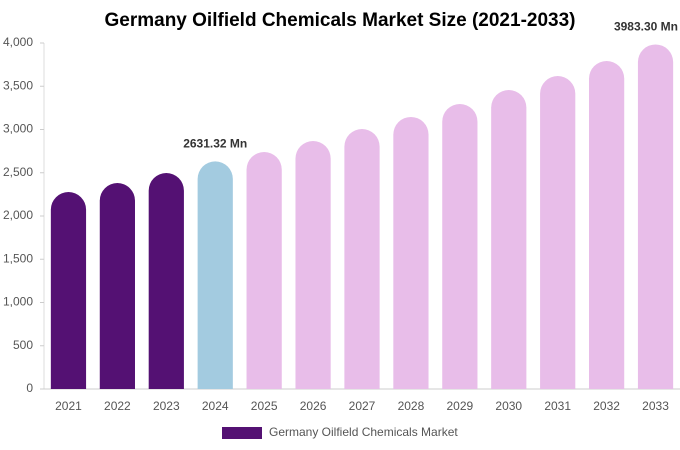 This screenshot has height=450, width=680. What do you see at coordinates (363, 432) in the screenshot?
I see `legend-label: Germany Oilfield Chemicals Market` at bounding box center [363, 432].